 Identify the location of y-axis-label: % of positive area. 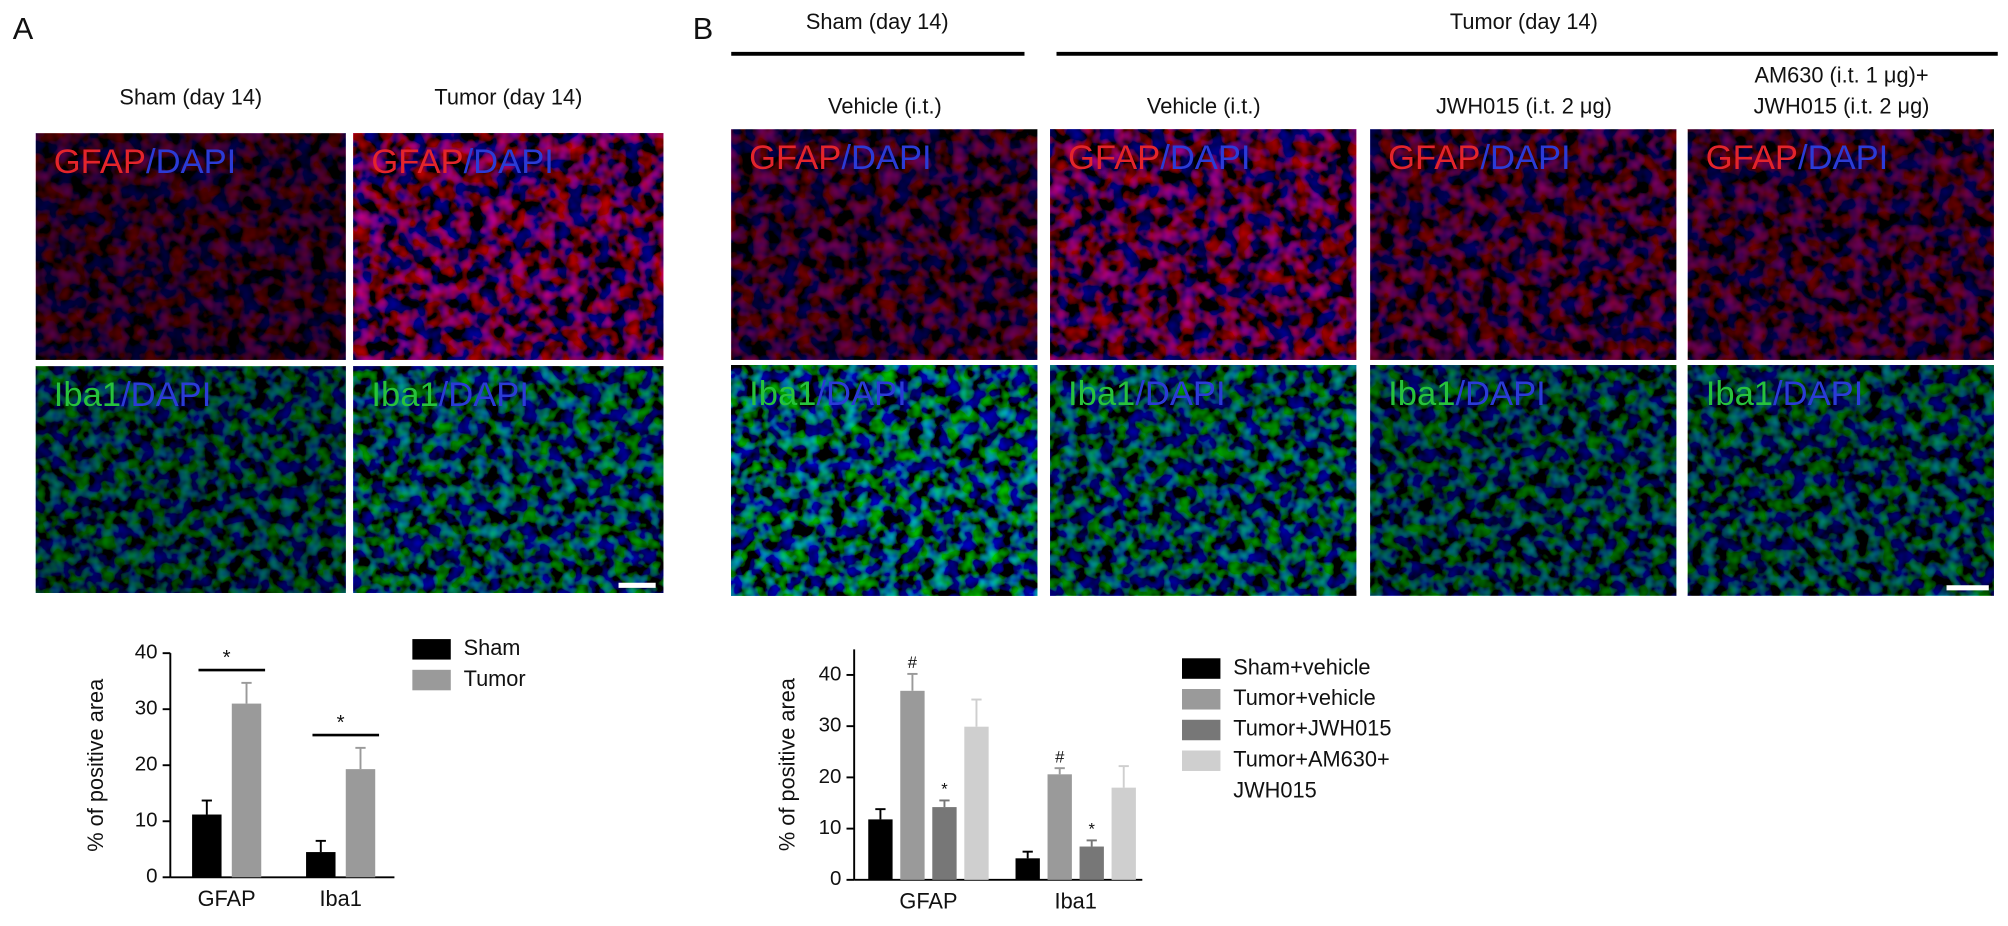
(787, 764).